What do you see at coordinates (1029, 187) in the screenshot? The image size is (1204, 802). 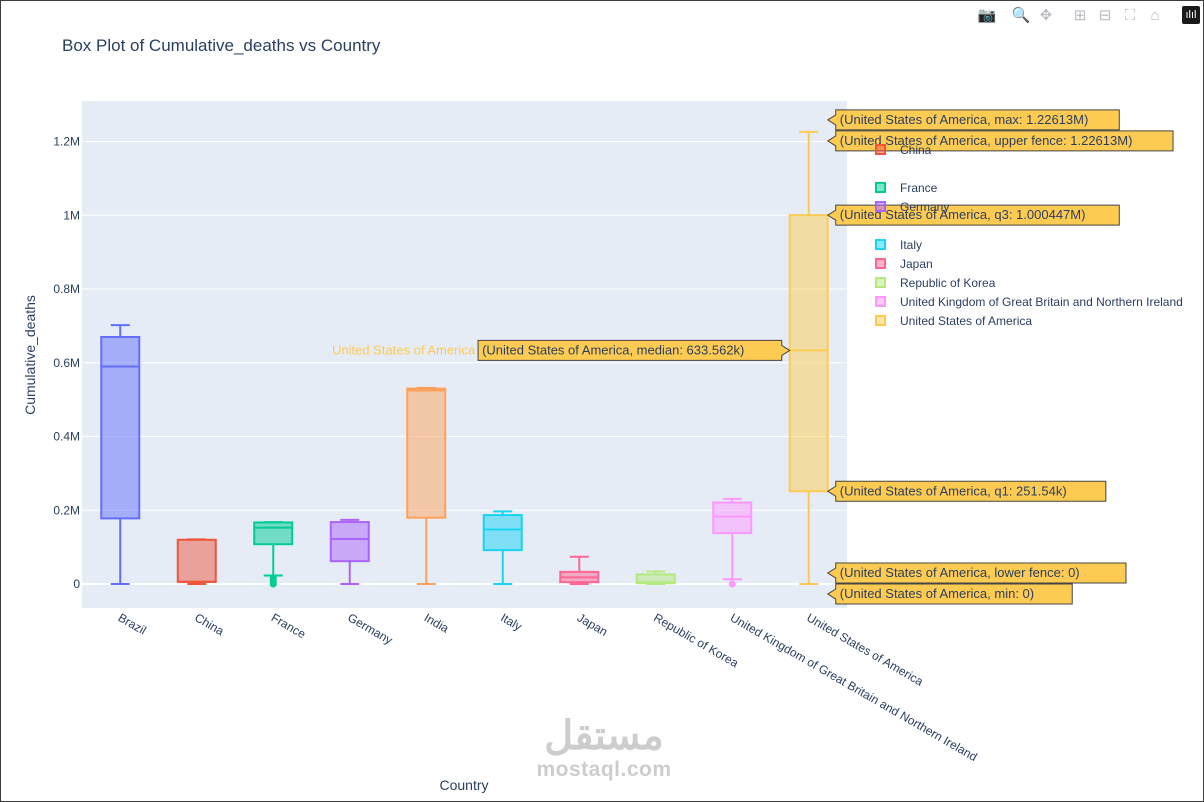 I see `legend-item: France` at bounding box center [1029, 187].